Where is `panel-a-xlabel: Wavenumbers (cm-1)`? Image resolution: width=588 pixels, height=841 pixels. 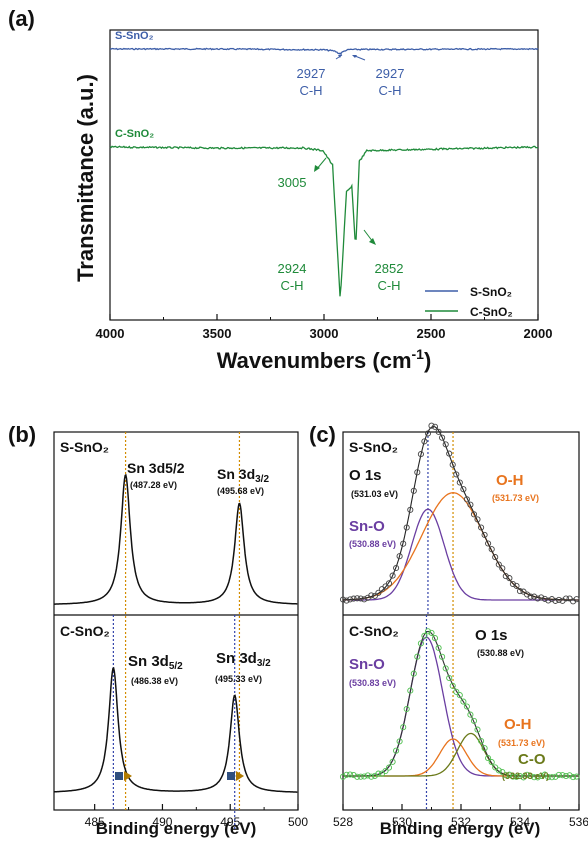 panel-a-xlabel: Wavenumbers (cm-1) is located at coordinates (324, 359).